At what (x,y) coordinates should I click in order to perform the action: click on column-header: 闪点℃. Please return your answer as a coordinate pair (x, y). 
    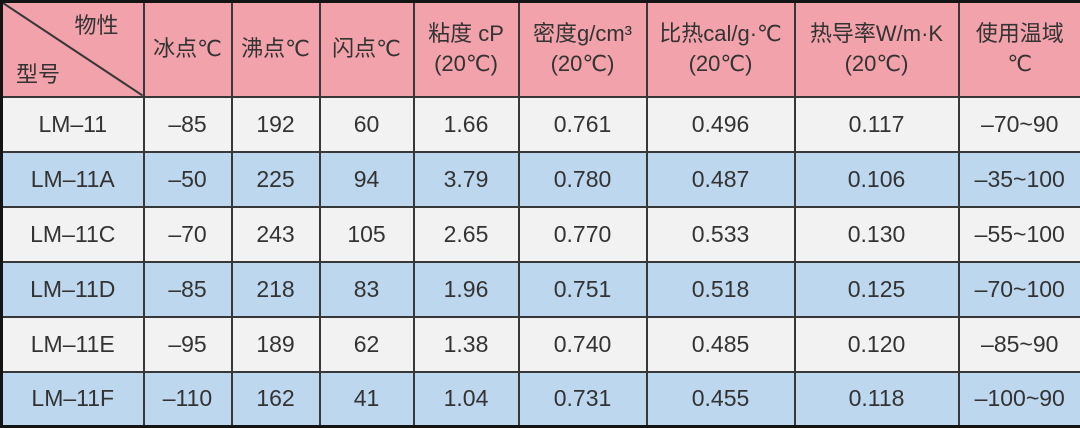
    Looking at the image, I should click on (367, 49).